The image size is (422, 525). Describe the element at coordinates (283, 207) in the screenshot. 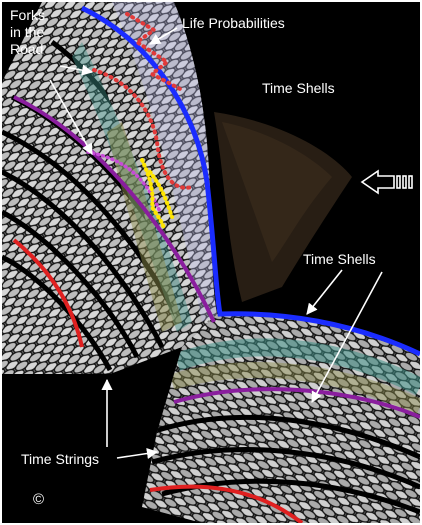

I see `ghost-shell` at that location.